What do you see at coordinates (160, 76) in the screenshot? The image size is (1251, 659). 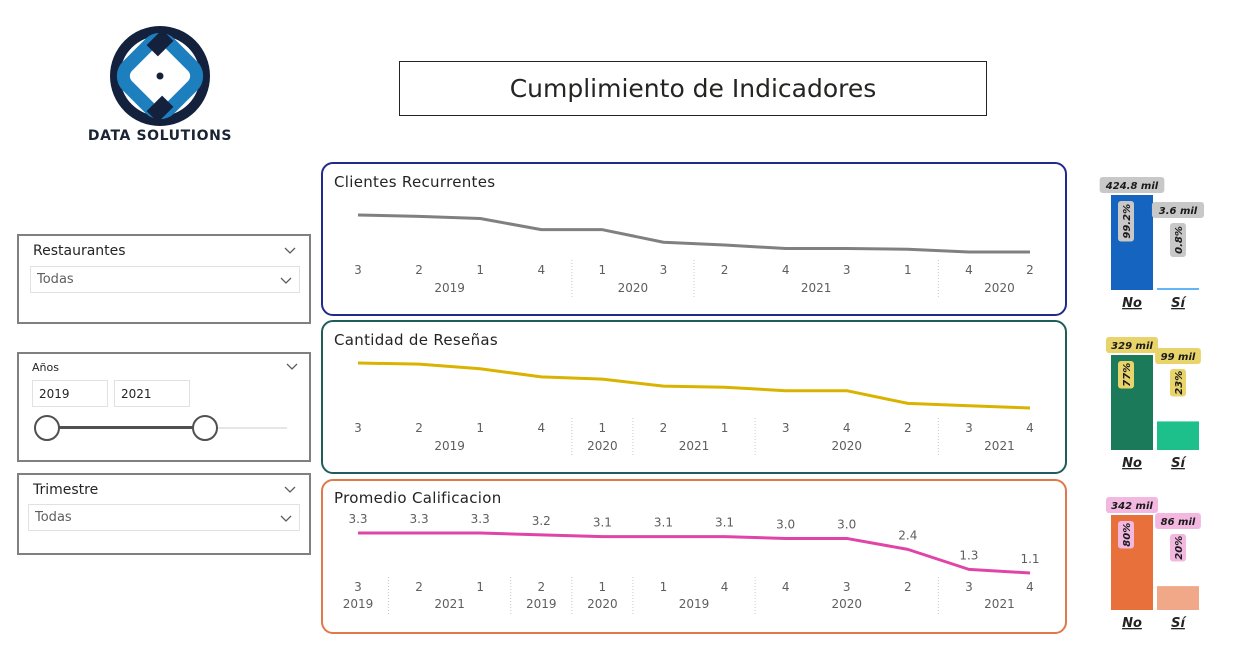 I see `data-solutions-logo` at bounding box center [160, 76].